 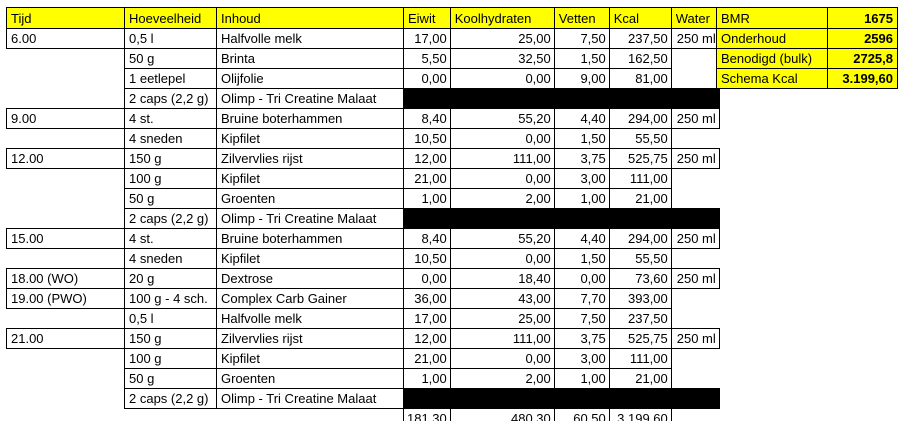 What do you see at coordinates (427, 178) in the screenshot?
I see `cell-eiwit: 21,00` at bounding box center [427, 178].